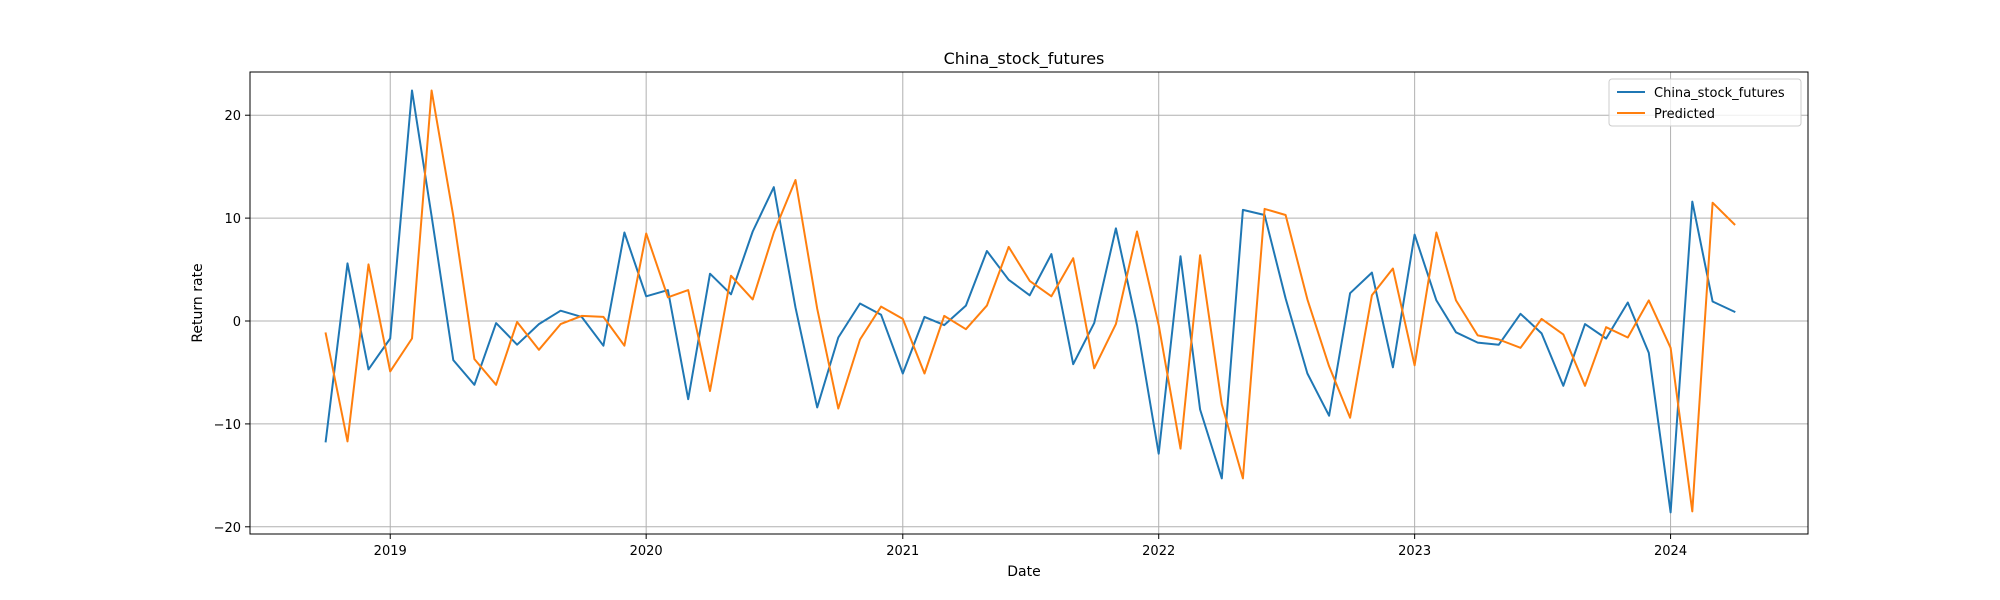 The image size is (2000, 600). What do you see at coordinates (1414, 551) in the screenshot?
I see `x-tick-label: 2023` at bounding box center [1414, 551].